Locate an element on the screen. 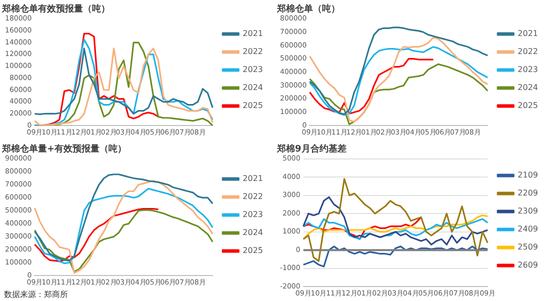  source-note: 数据来源：郑商所 is located at coordinates (36, 295).